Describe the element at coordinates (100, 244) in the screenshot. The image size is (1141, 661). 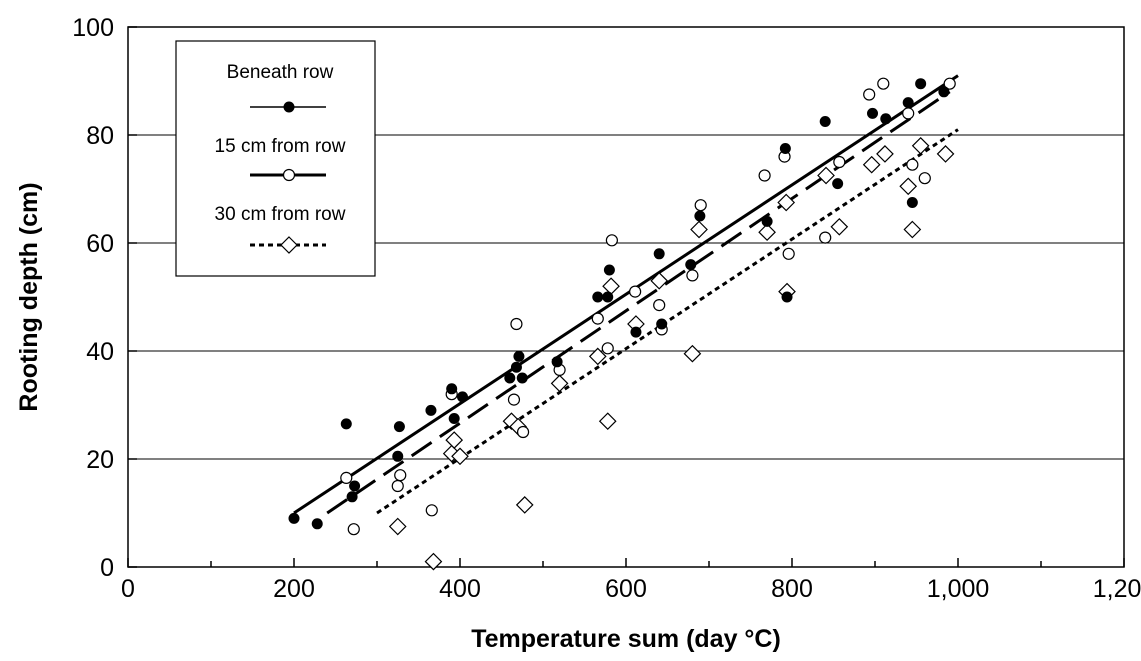
I see `y-tick-label: 60` at that location.